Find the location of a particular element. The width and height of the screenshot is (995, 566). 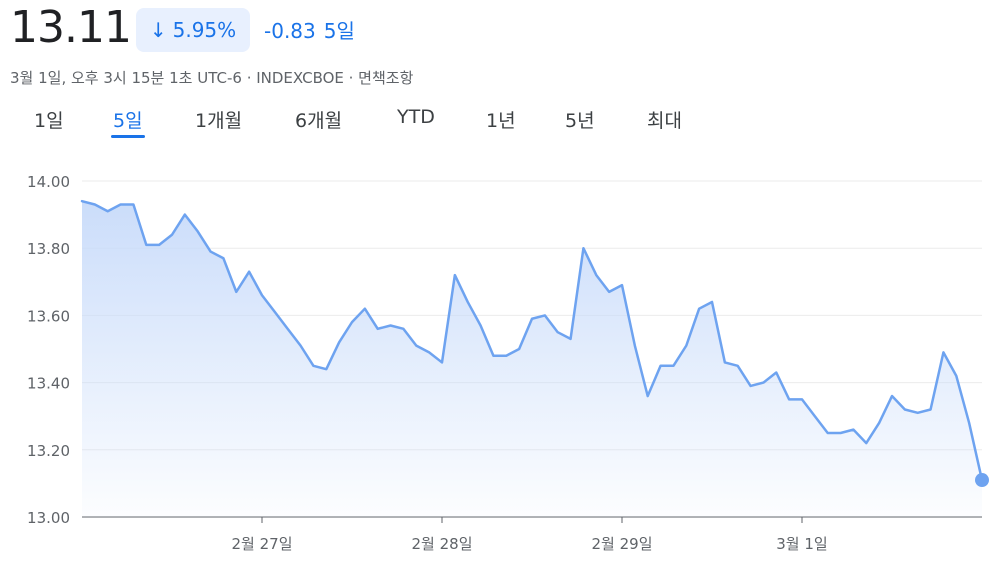

tab-1m: 1개월 is located at coordinates (219, 121).